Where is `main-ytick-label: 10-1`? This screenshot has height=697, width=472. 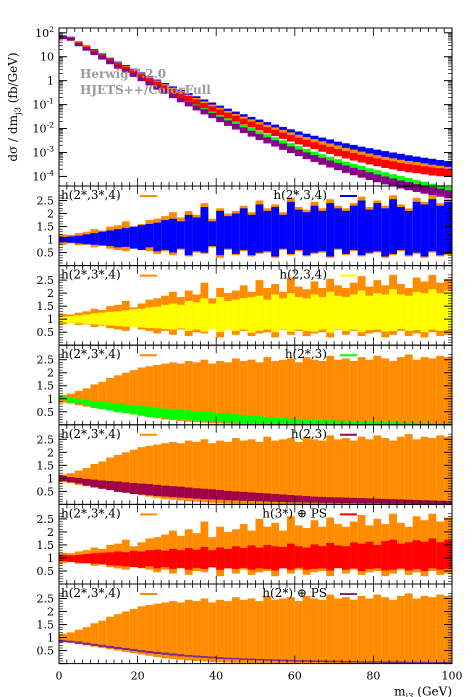 main-ytick-label: 10-1 is located at coordinates (44, 104).